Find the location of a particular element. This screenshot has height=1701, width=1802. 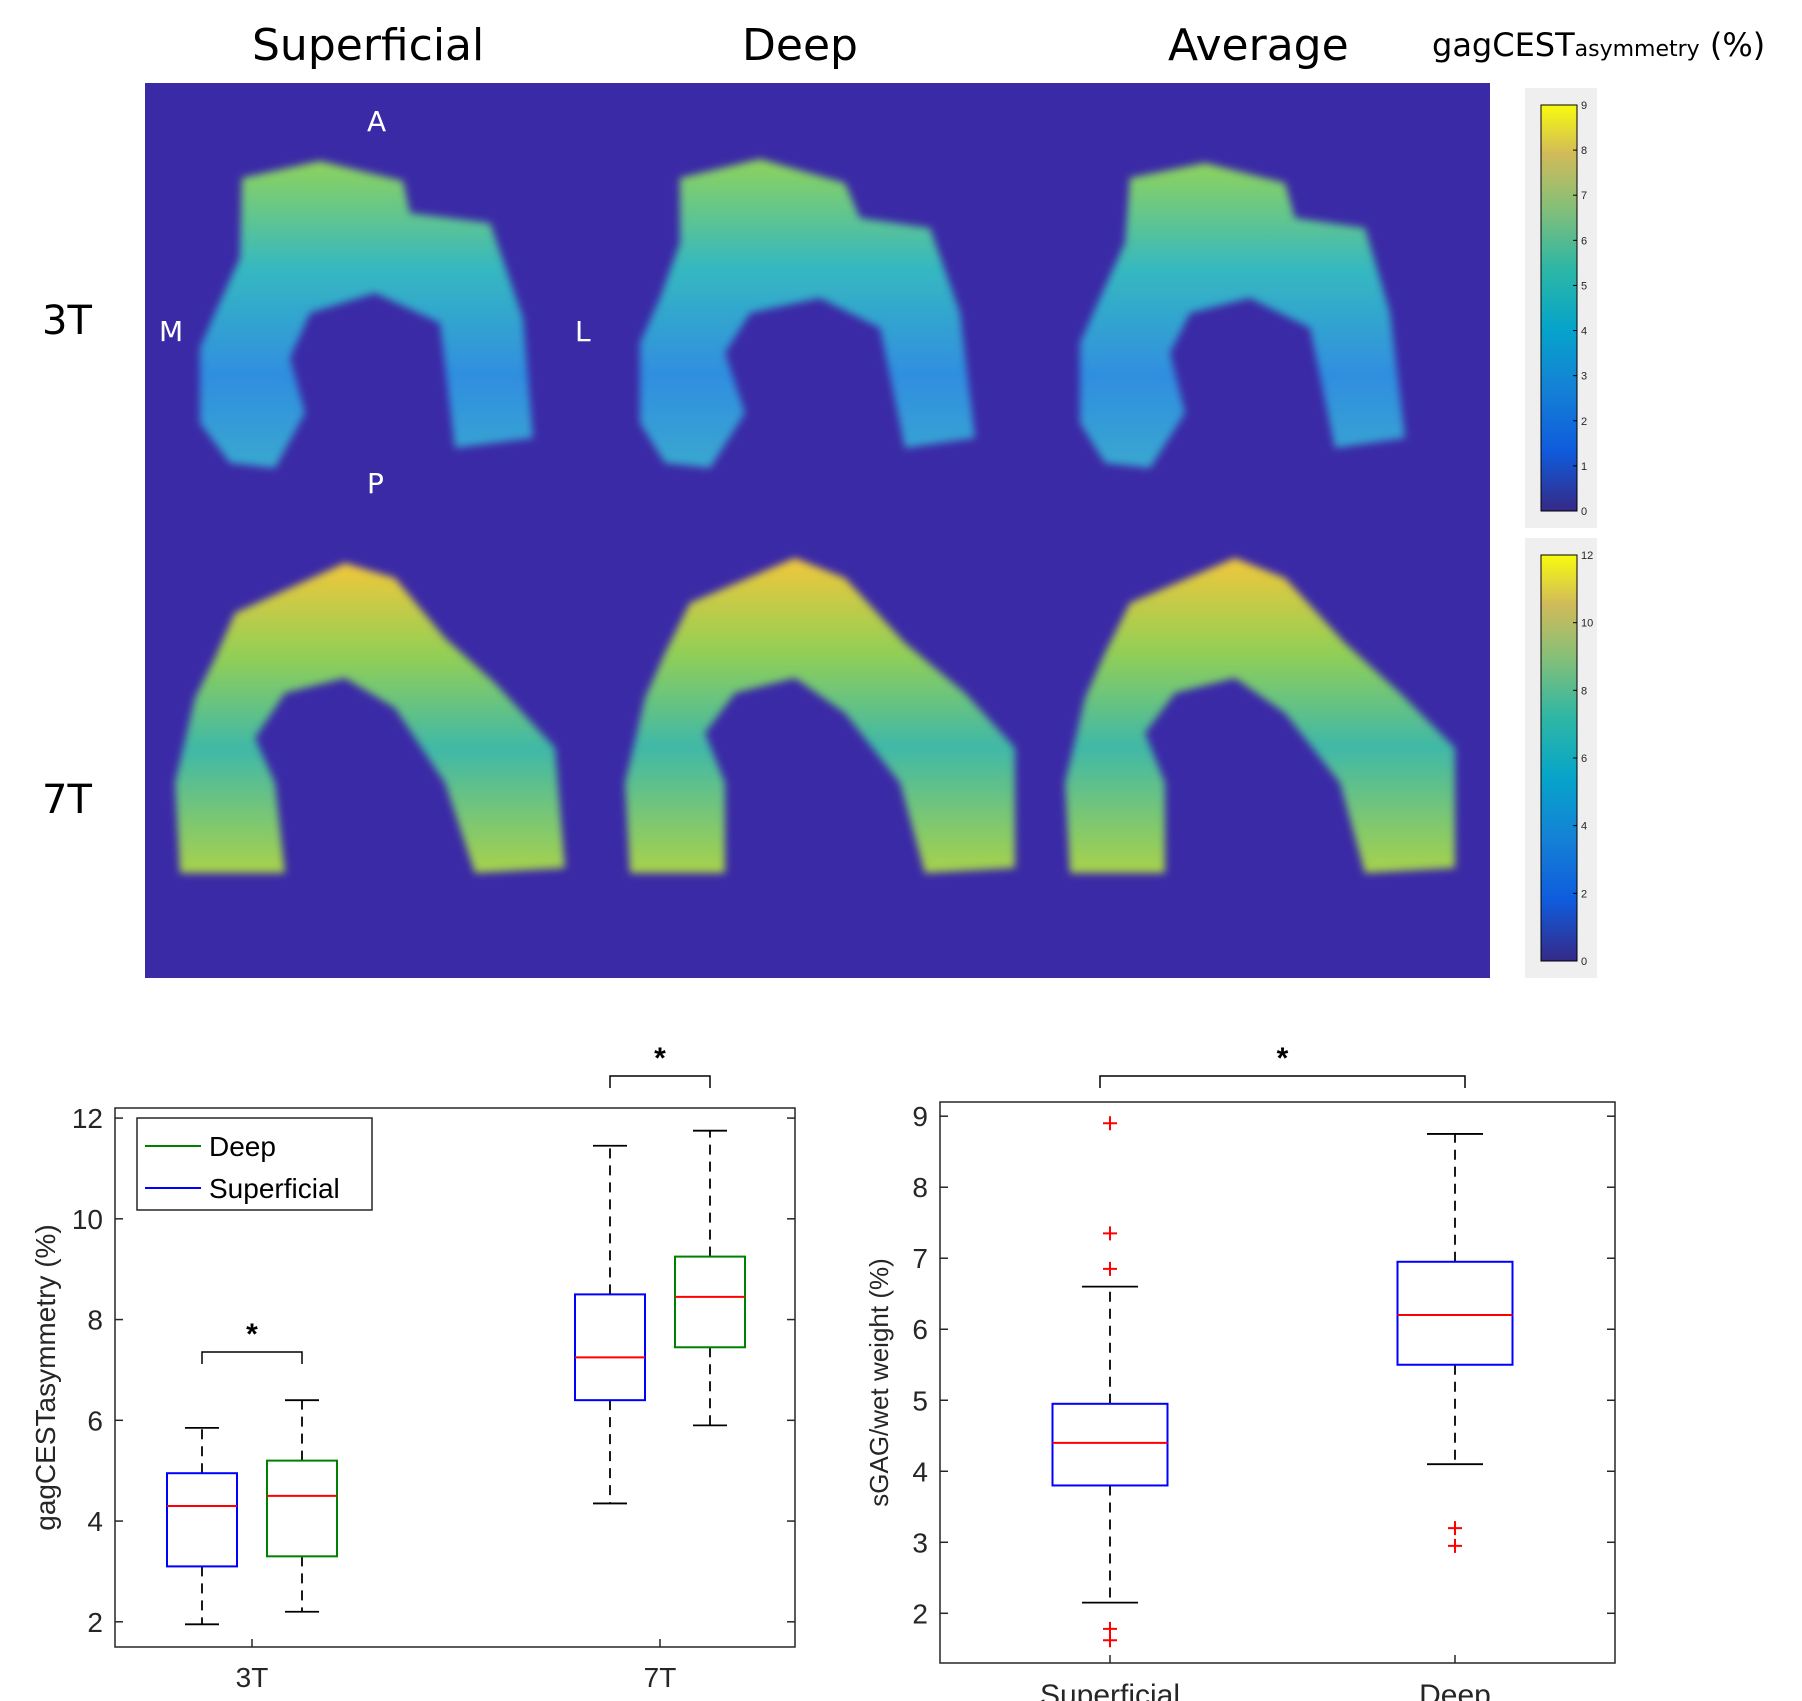

column-title-deep: Deep is located at coordinates (800, 45).